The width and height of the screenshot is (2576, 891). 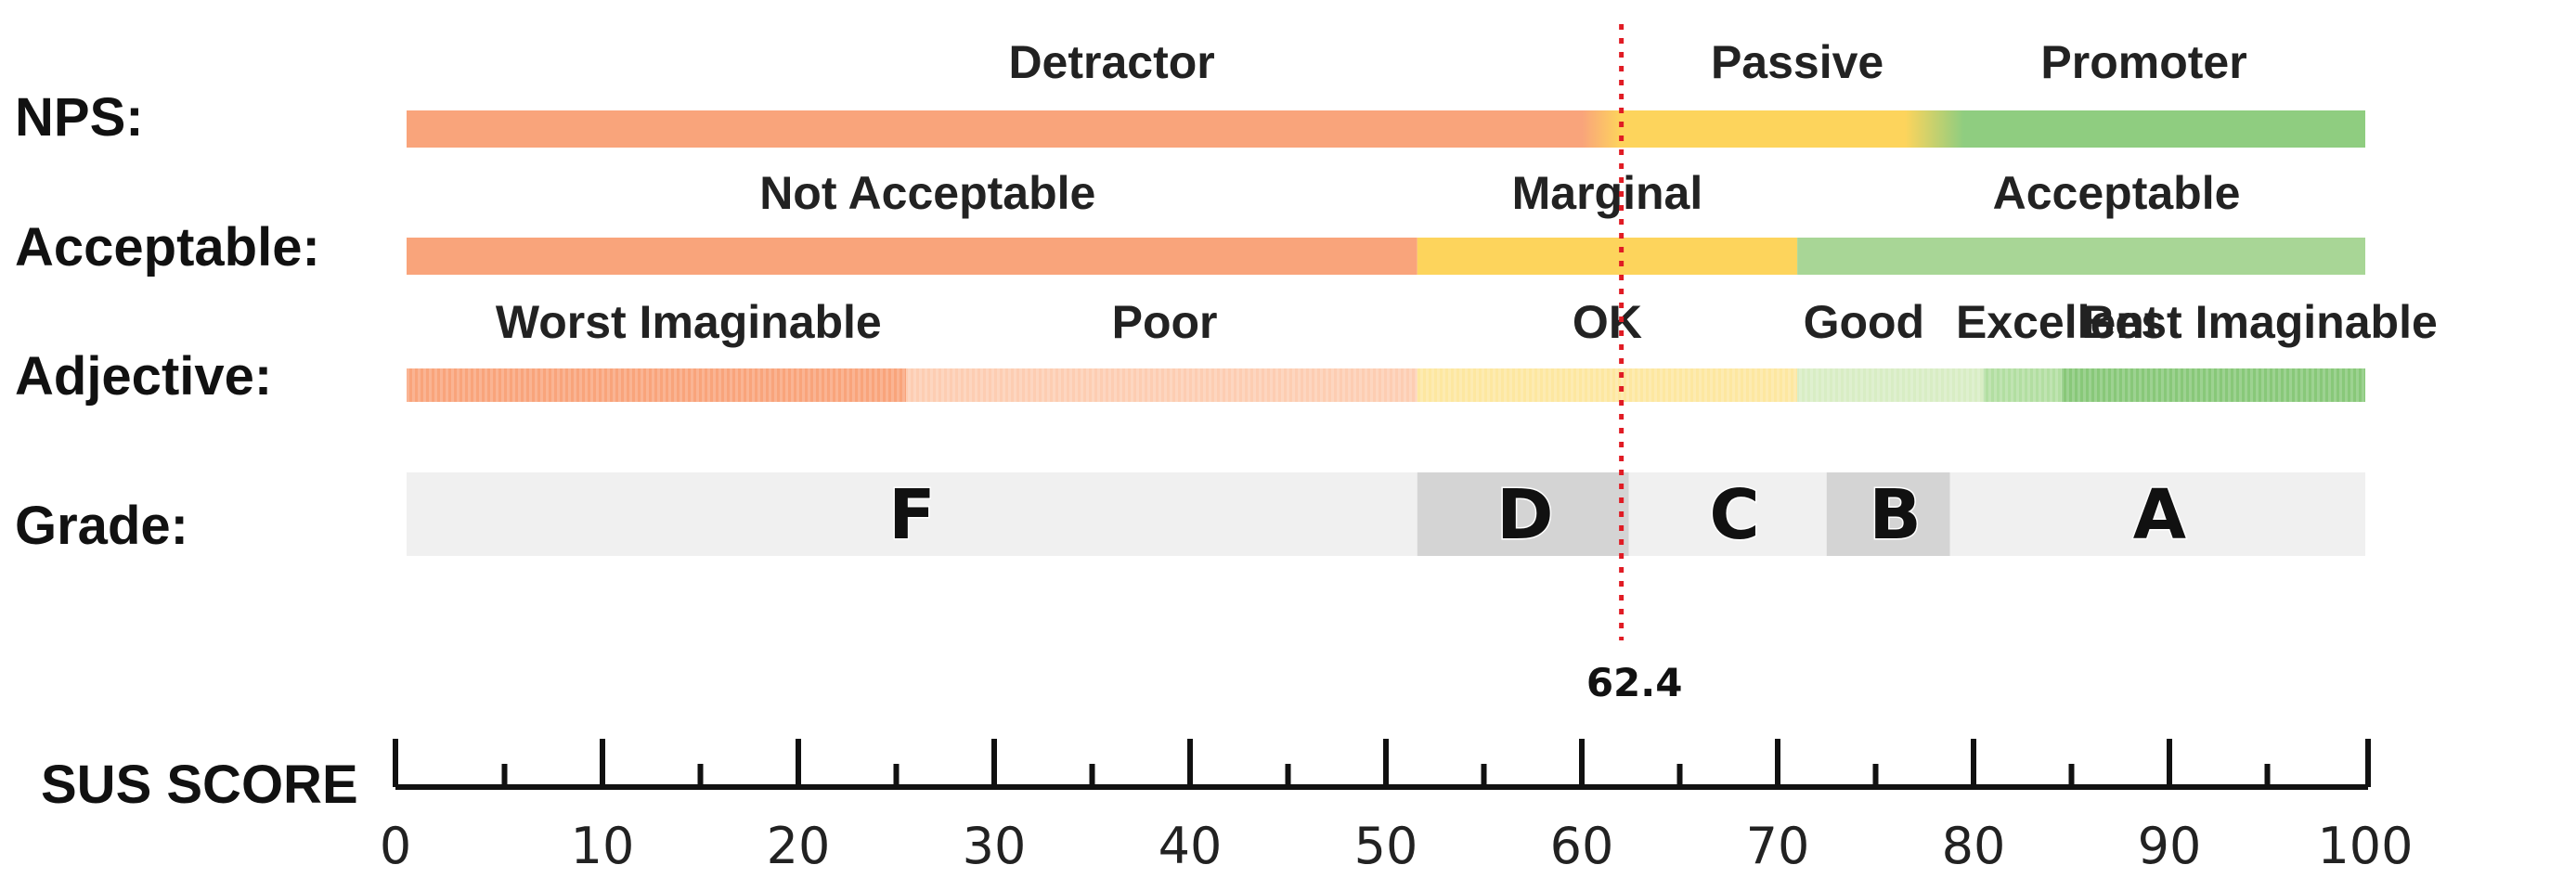 I want to click on tick-label: 40, so click(x=1191, y=846).